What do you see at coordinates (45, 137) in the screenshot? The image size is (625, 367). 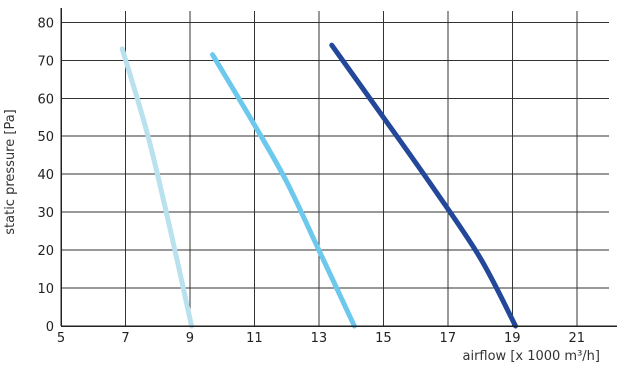 I see `y-tick-label-5: 50` at bounding box center [45, 137].